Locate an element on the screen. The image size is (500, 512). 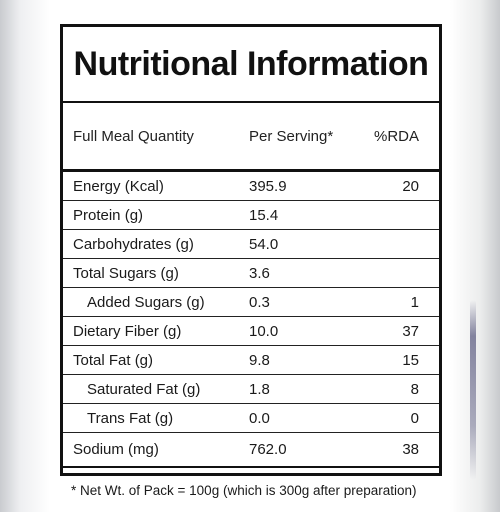
nutrient-rda: 37 is located at coordinates (410, 331).